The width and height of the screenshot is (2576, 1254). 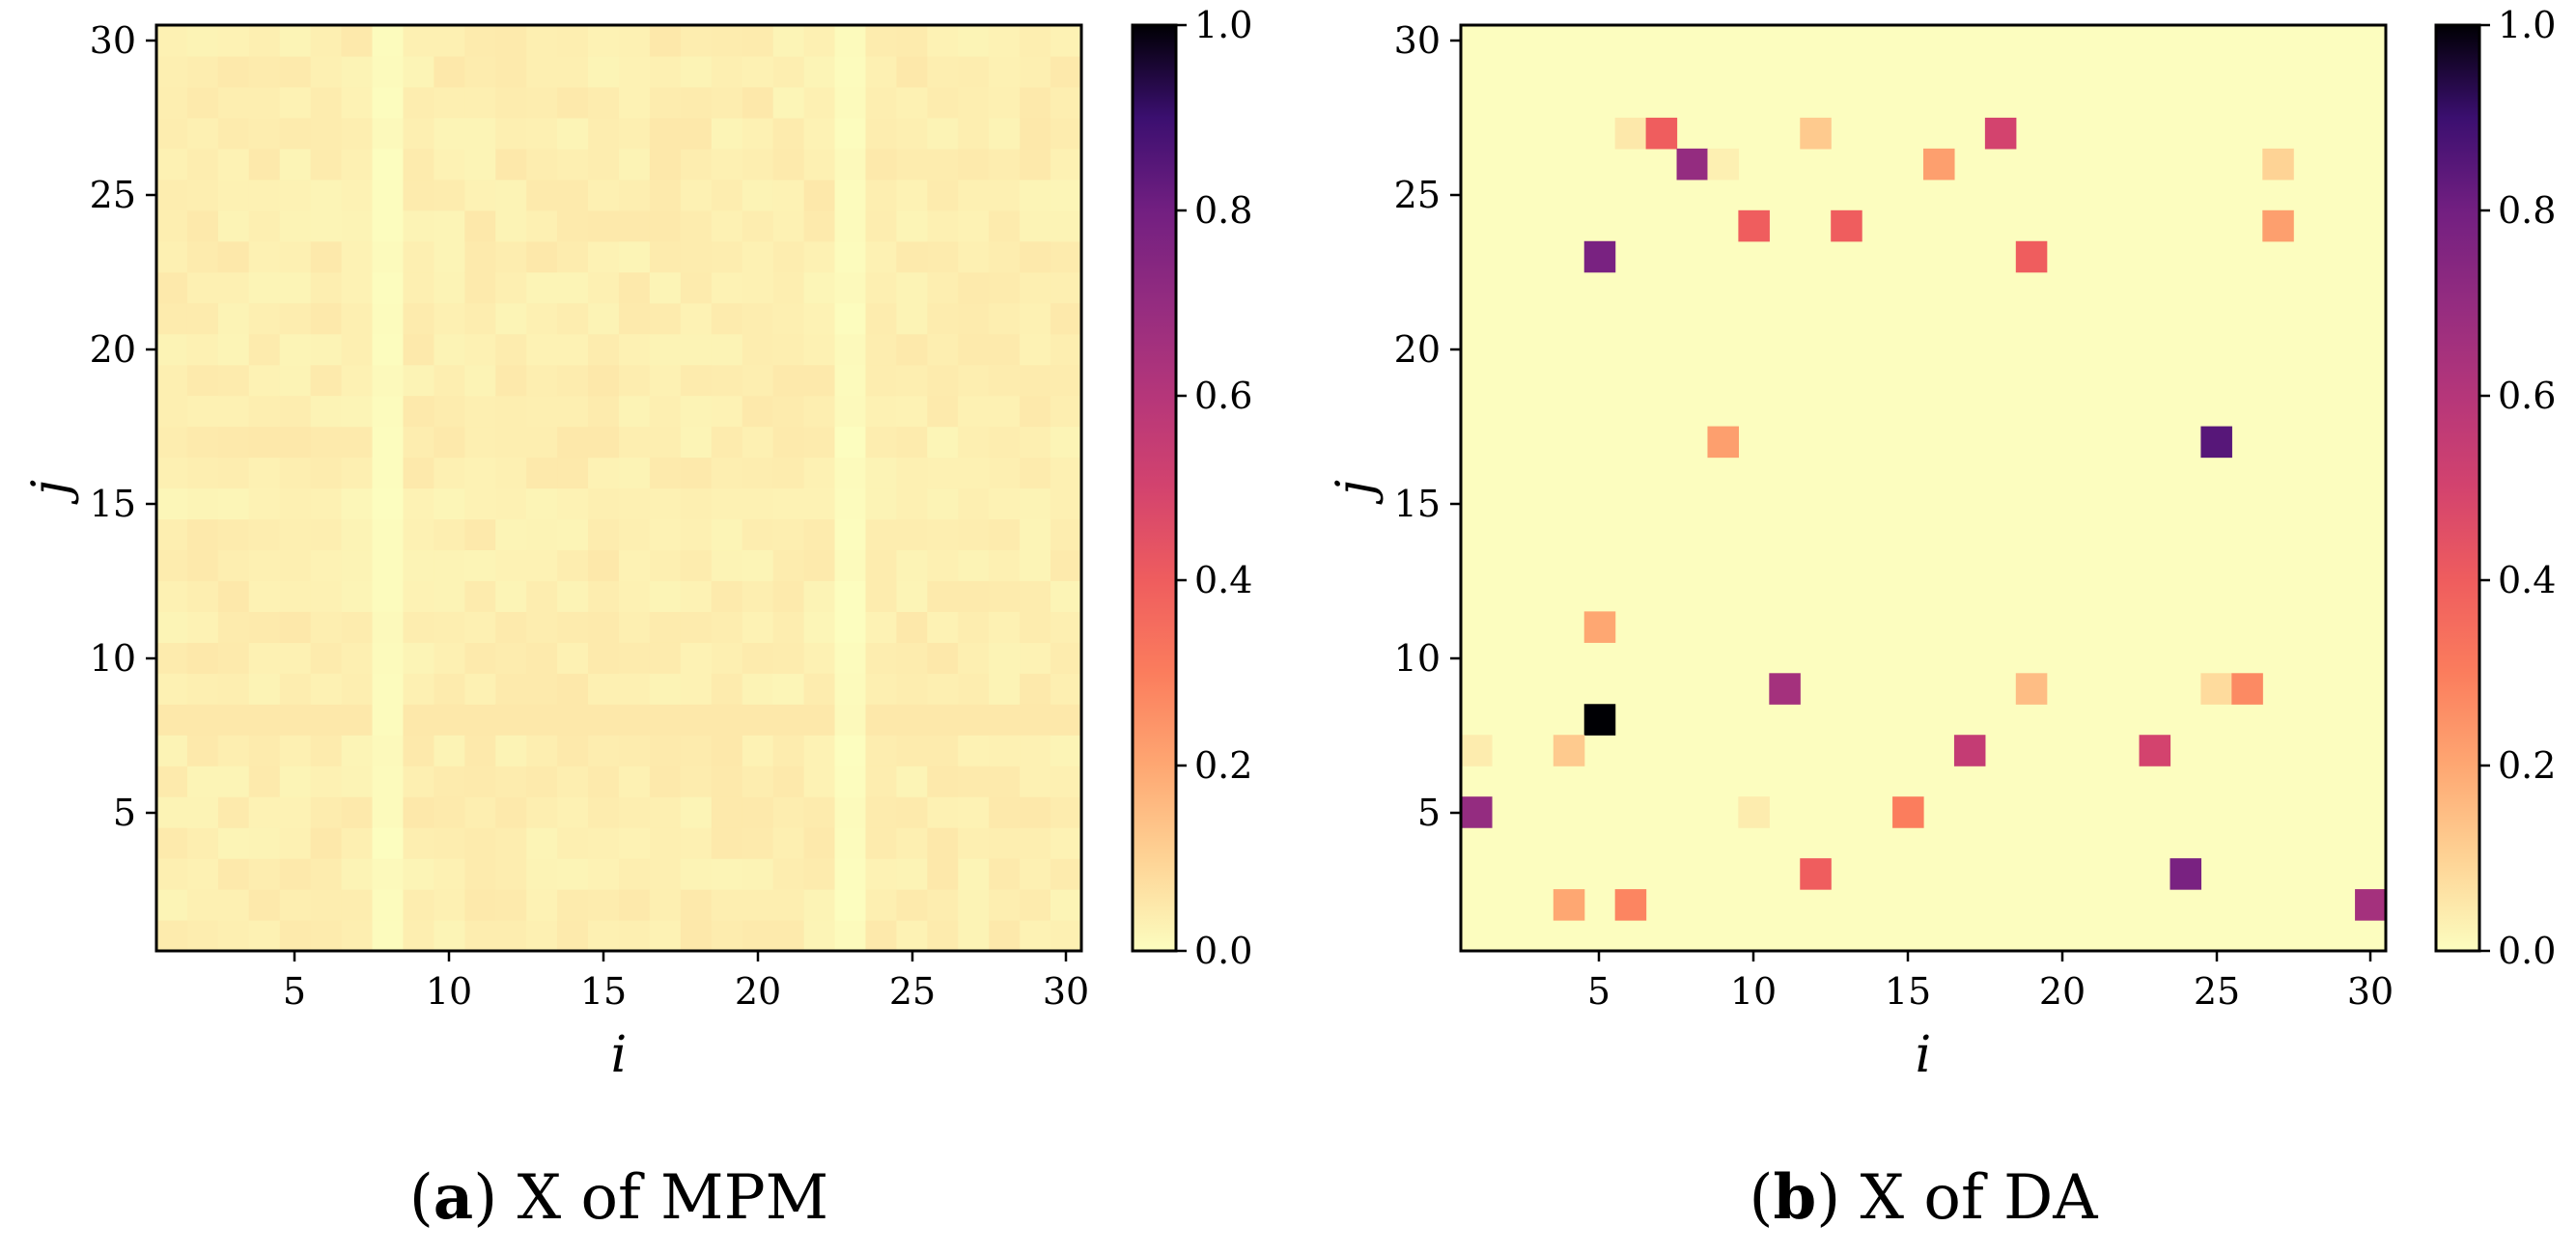 What do you see at coordinates (1599, 991) in the screenshot?
I see `x-tick-label: 5` at bounding box center [1599, 991].